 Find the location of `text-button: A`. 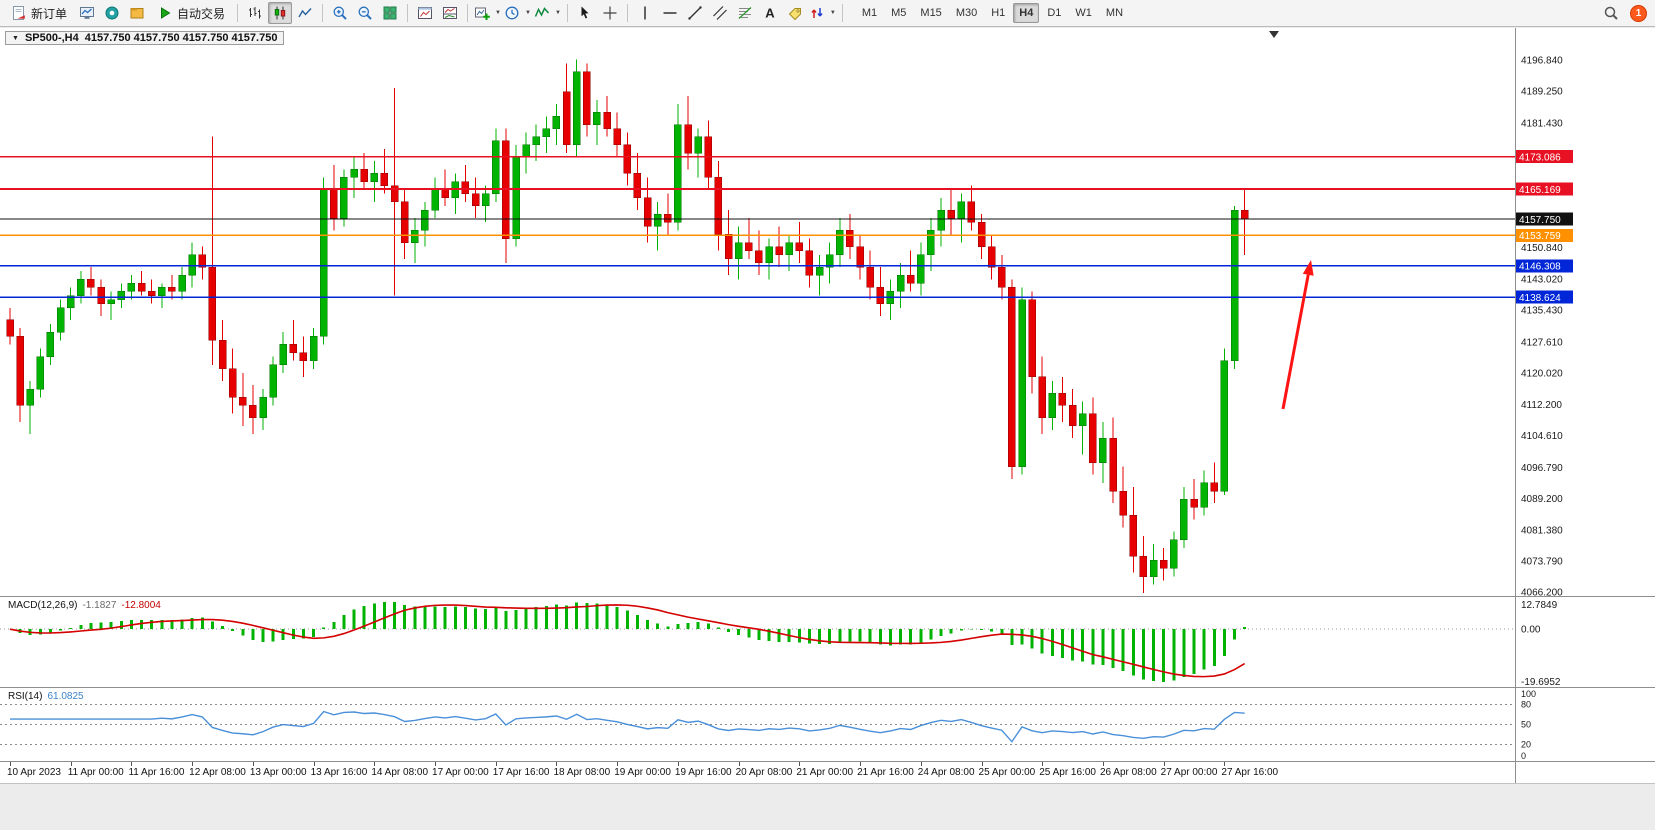

text-button: A is located at coordinates (770, 13).